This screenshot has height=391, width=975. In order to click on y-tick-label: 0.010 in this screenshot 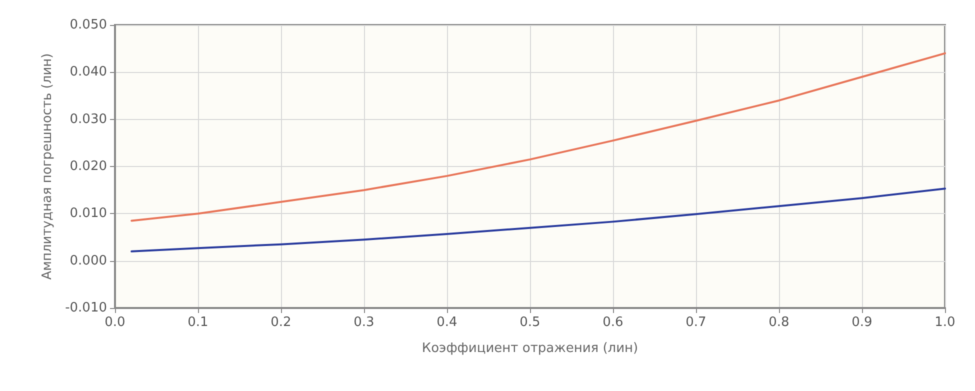, I will do `click(88, 214)`.